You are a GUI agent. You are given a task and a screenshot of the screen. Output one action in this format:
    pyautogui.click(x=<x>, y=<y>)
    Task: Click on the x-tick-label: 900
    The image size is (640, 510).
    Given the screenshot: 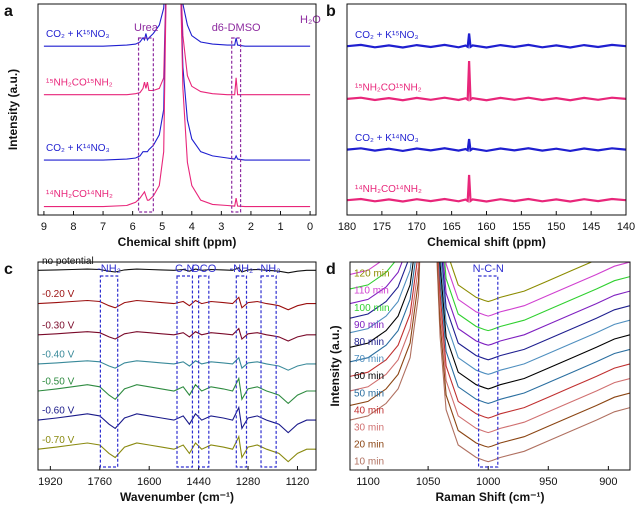 What is the action you would take?
    pyautogui.click(x=608, y=482)
    